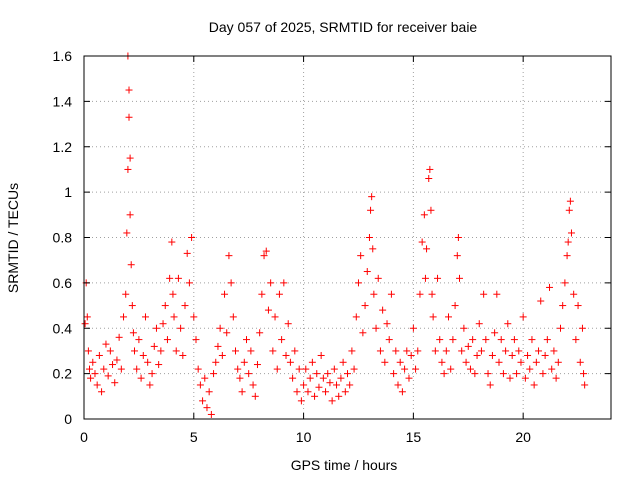  Describe the element at coordinates (68, 419) in the screenshot. I see `y-tick-label: 0` at that location.